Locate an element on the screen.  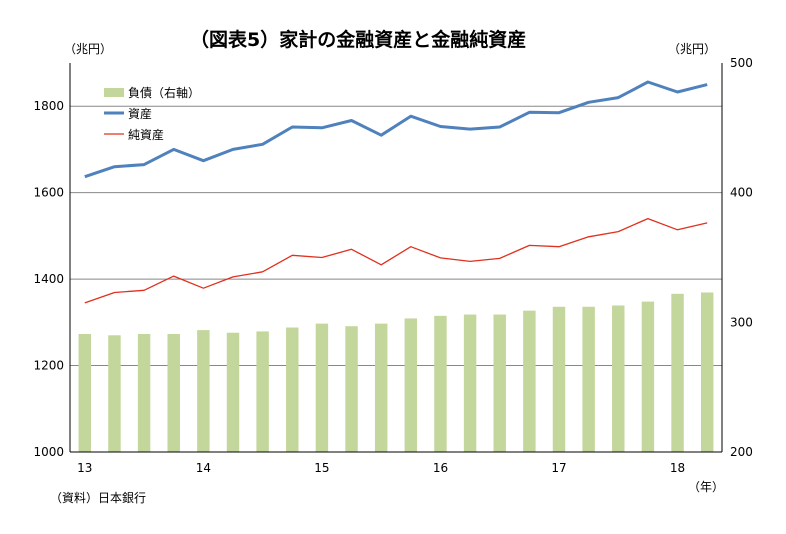
left-tick-label: 1600 is located at coordinates (48, 193).